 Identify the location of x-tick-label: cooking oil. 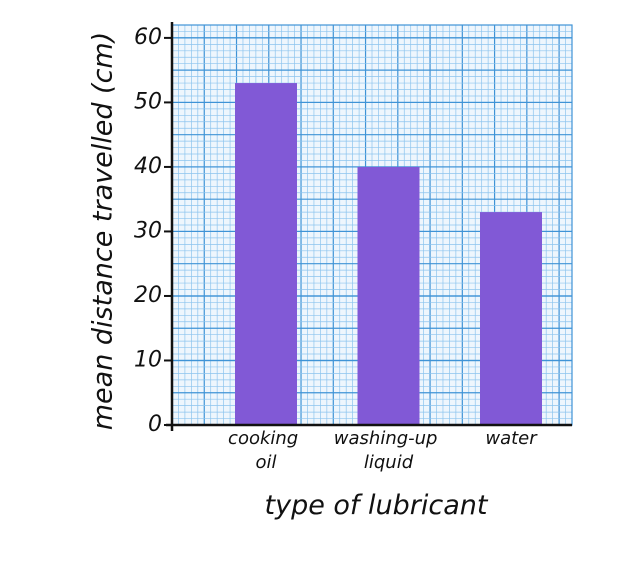
(266, 450).